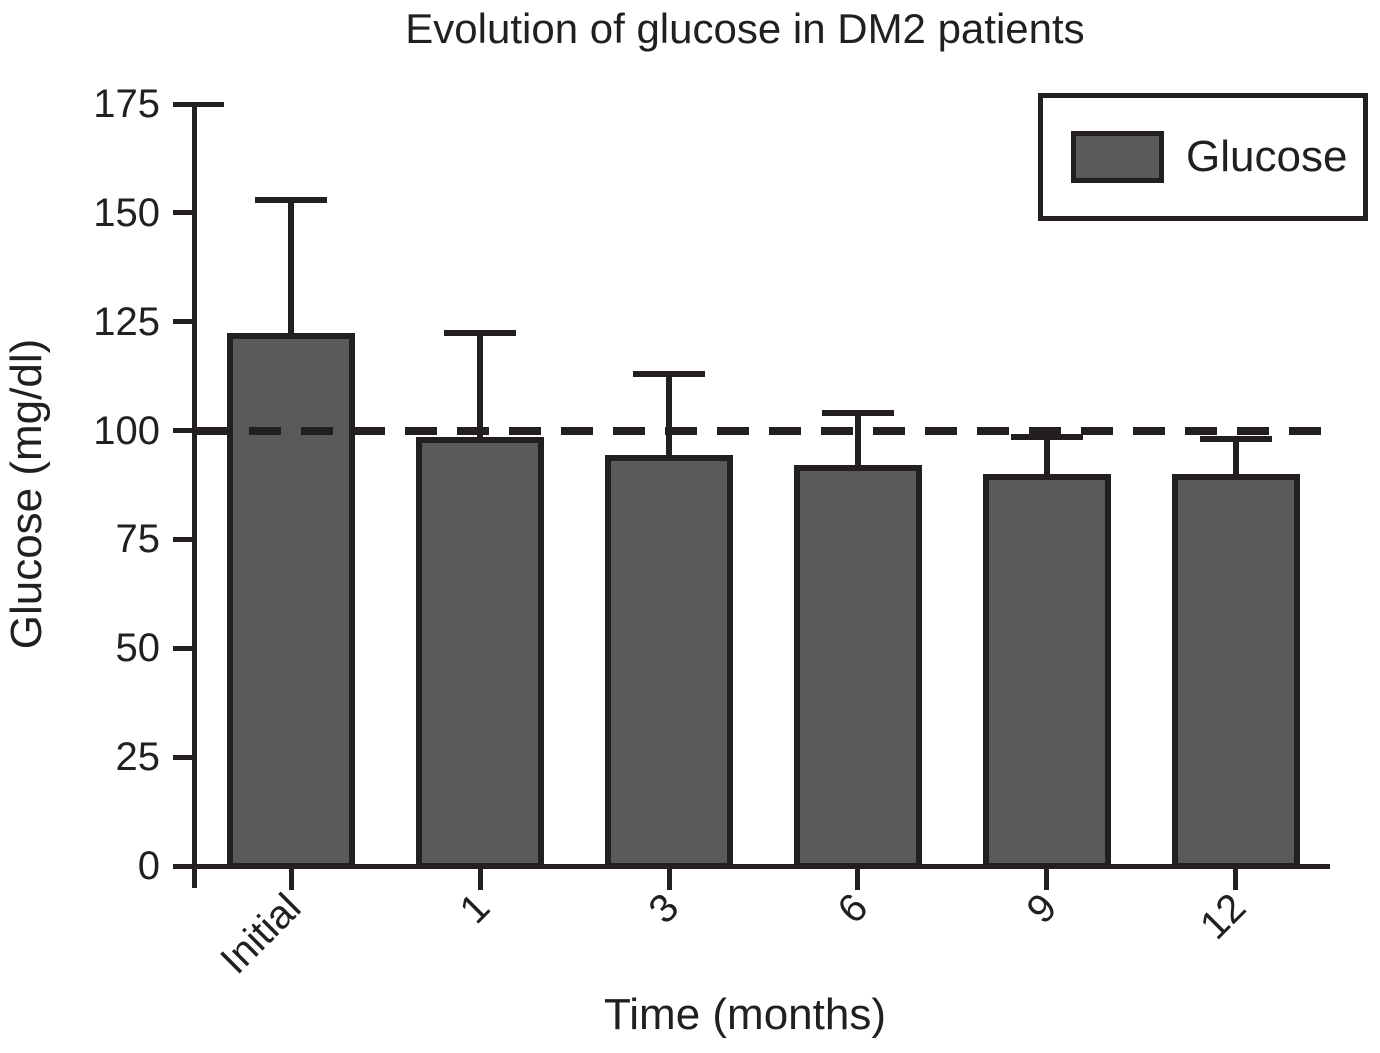 Image resolution: width=1380 pixels, height=1053 pixels. Describe the element at coordinates (1267, 156) in the screenshot. I see `legend-label-glucose: Glucose` at that location.